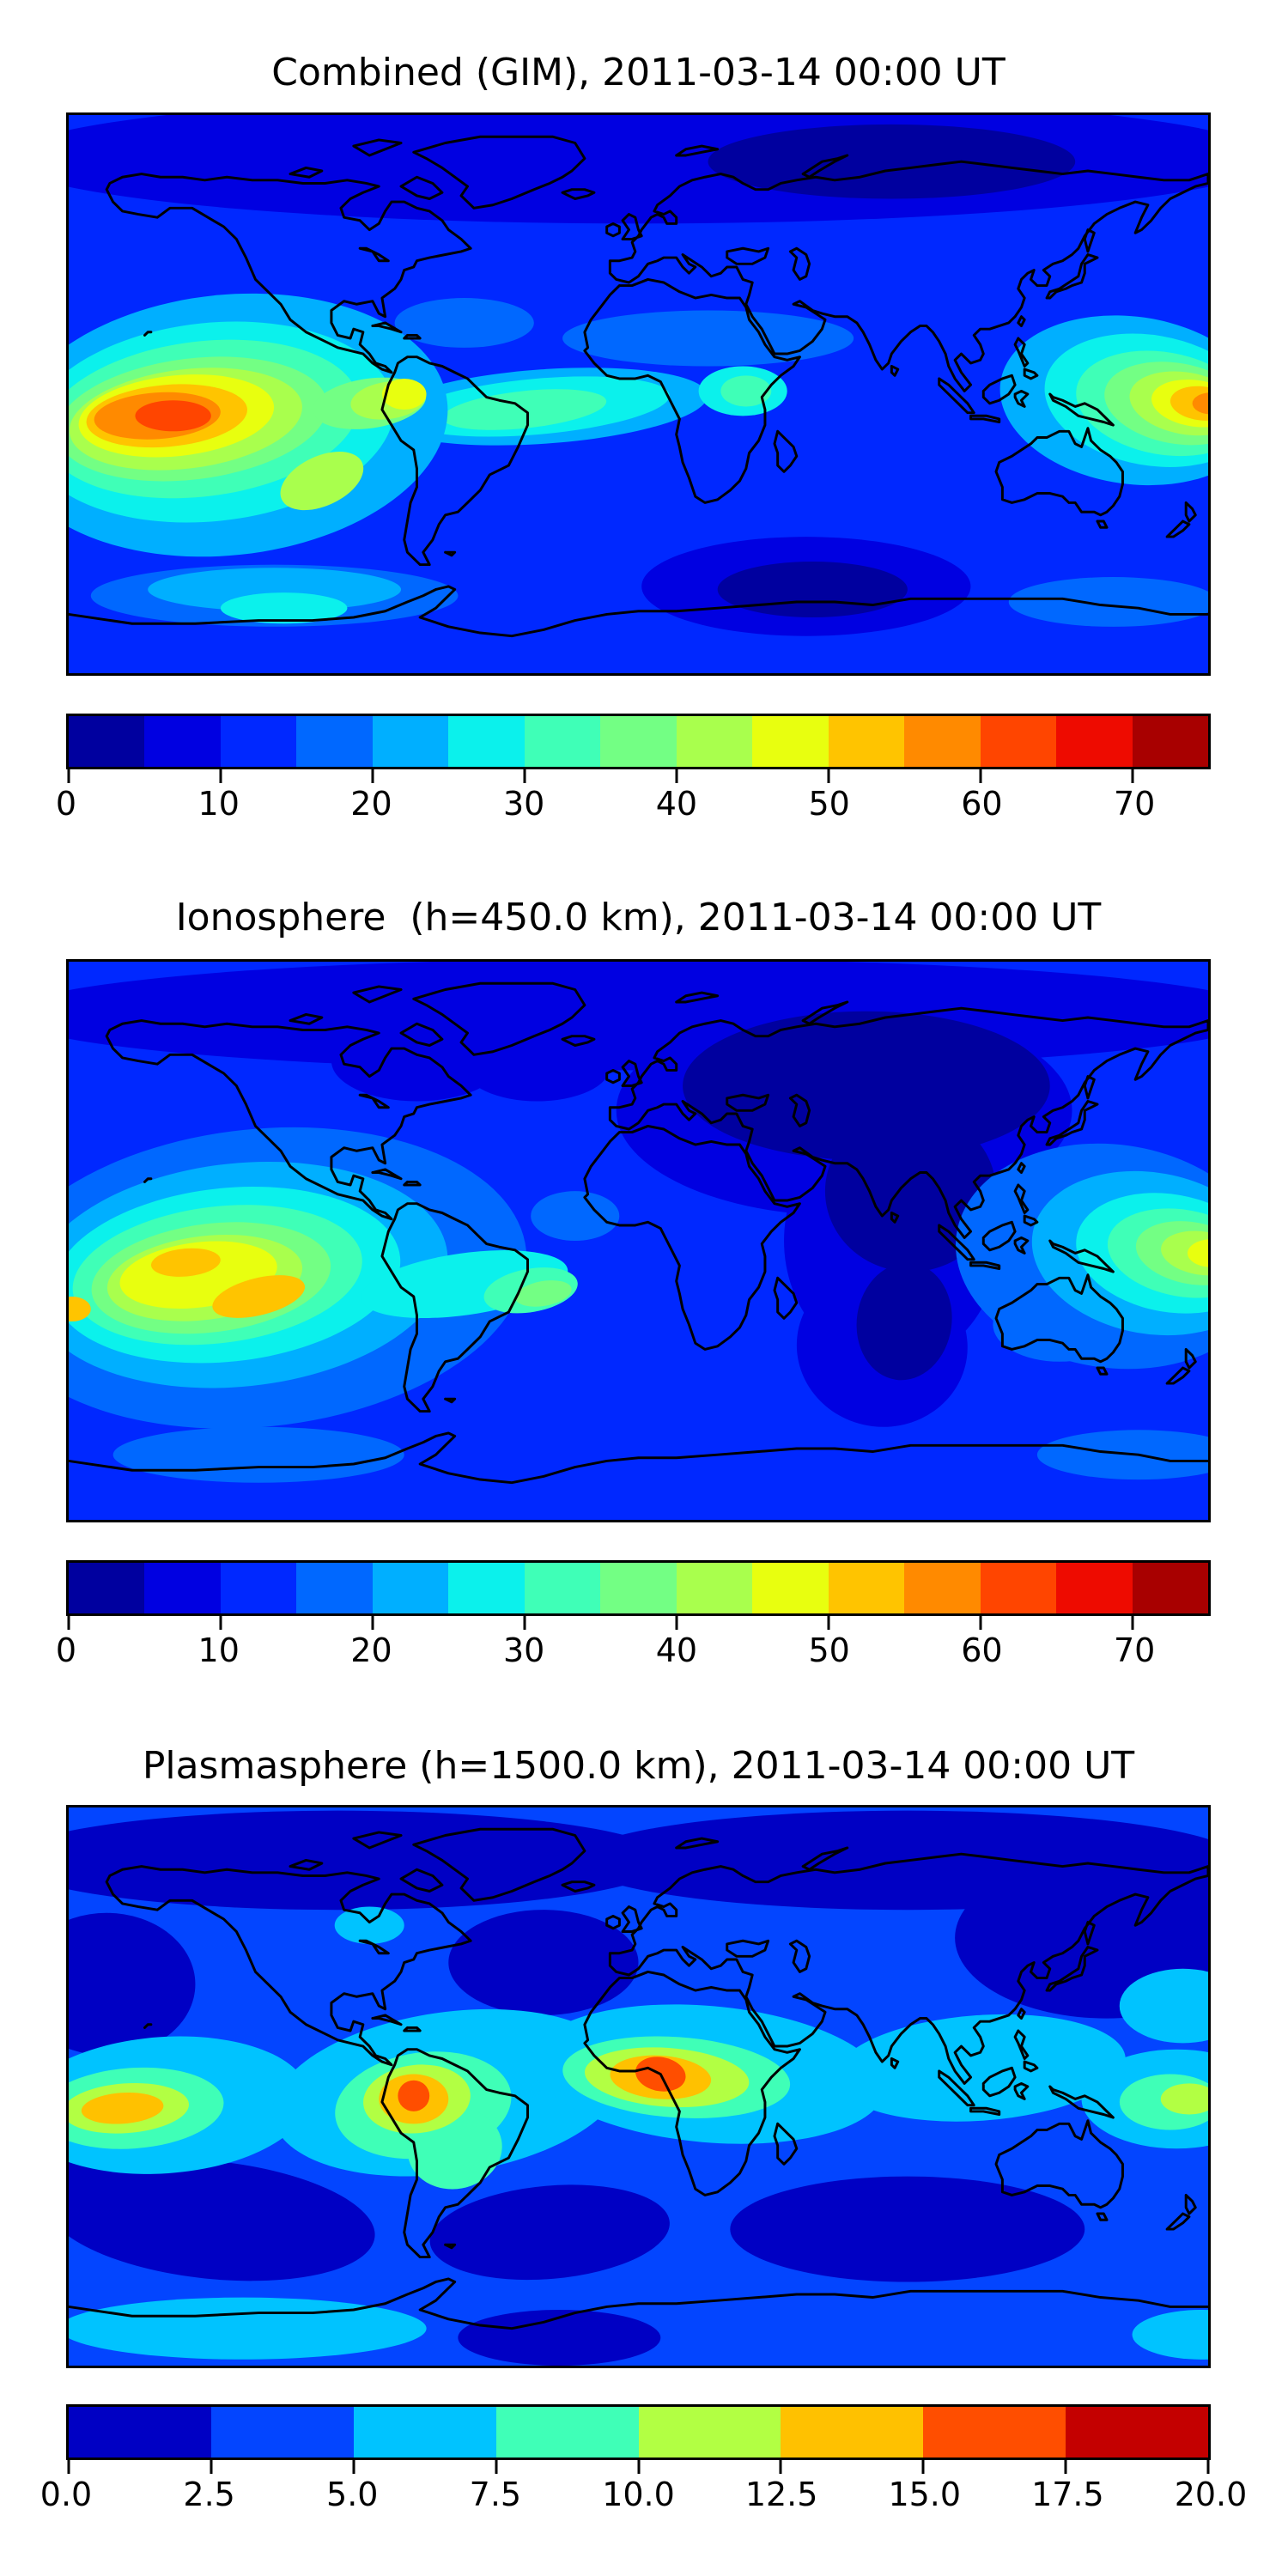  I want to click on colorbar-tick-label: 2.5, so click(209, 2494).